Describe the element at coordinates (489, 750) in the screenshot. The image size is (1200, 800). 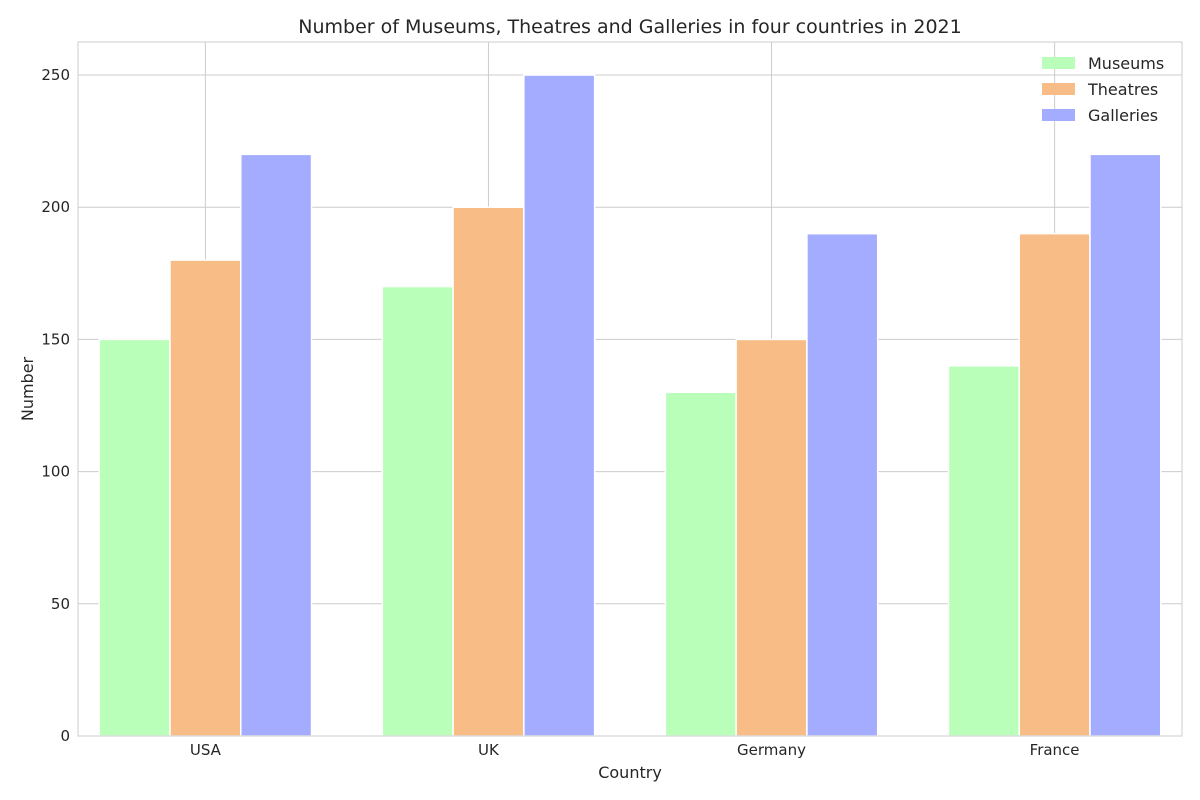
I see `x-tick-label: UK` at that location.